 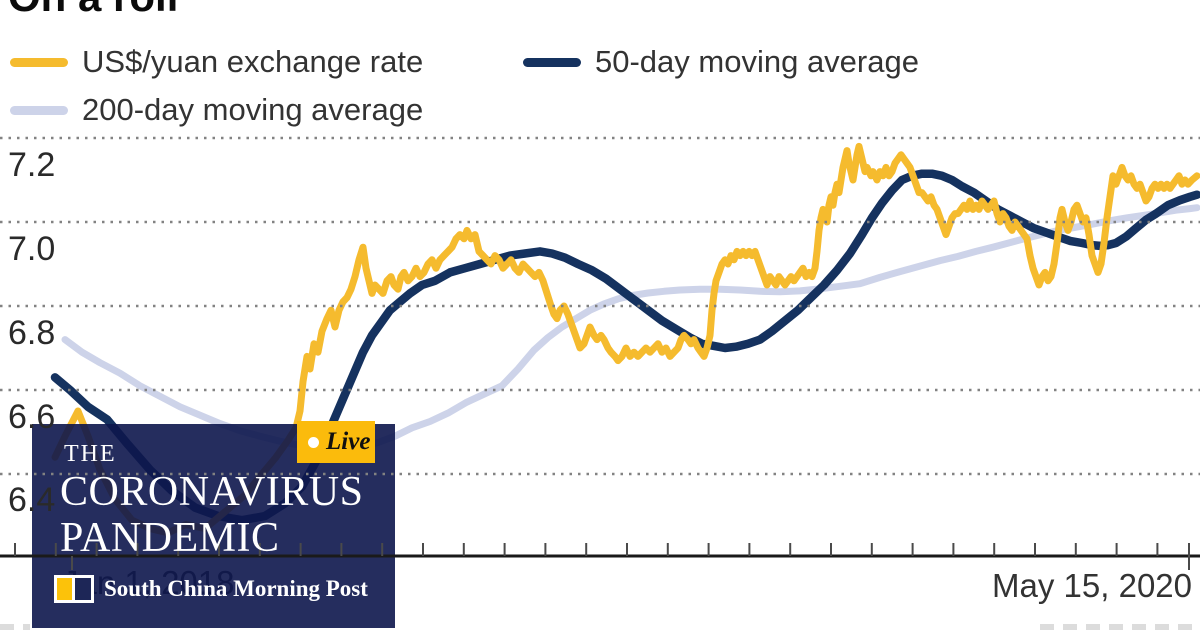 I want to click on legend-item-exchange-rate: US$/yuan exchange rate, so click(x=216, y=62).